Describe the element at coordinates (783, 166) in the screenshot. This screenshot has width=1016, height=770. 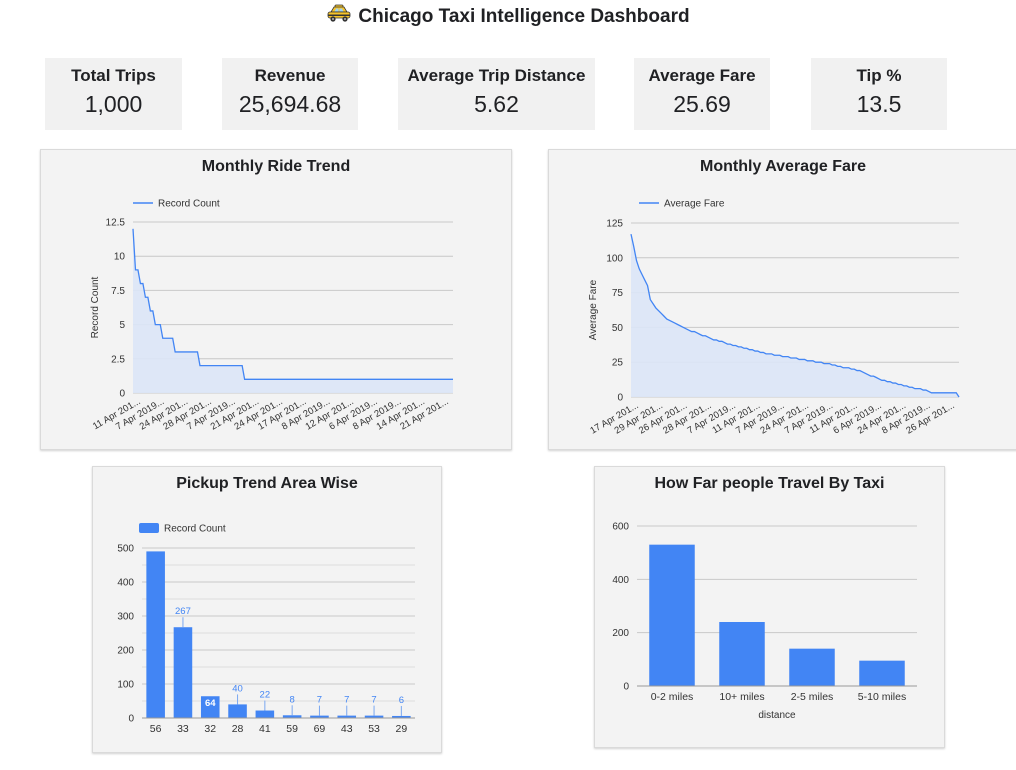
I see `chart-title: Monthly Average Fare` at that location.